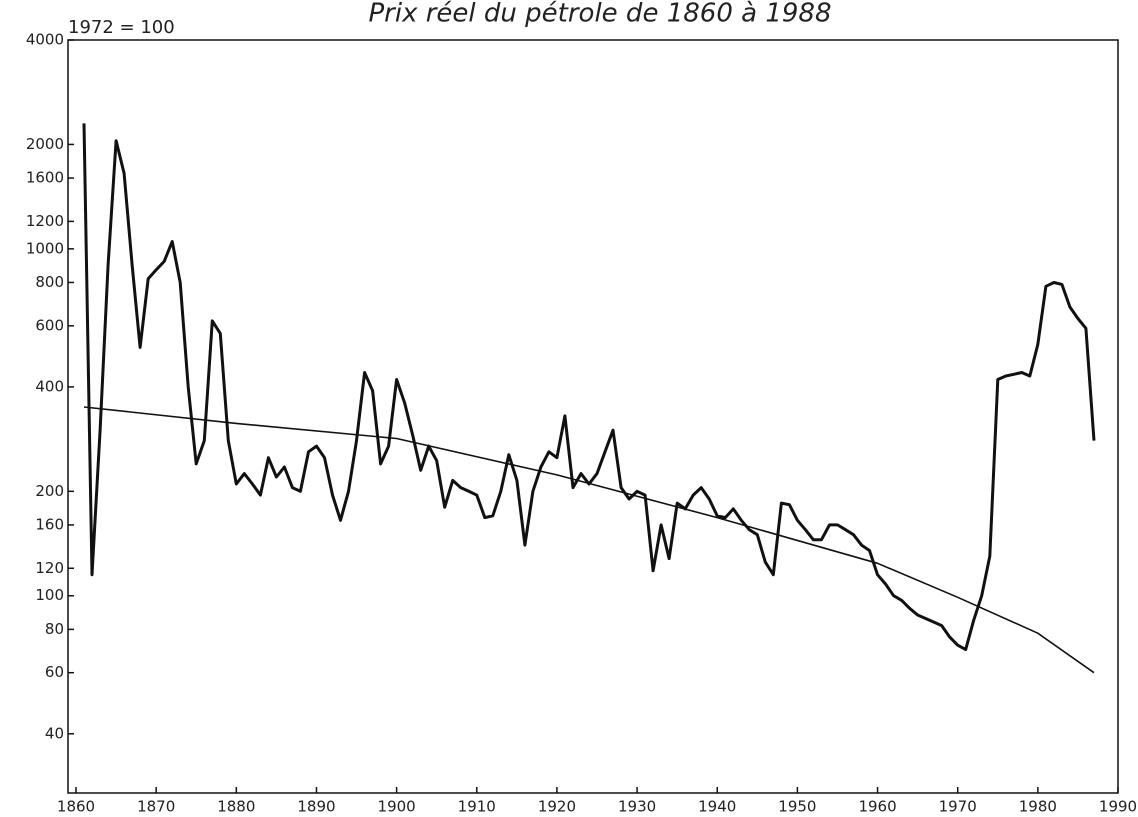  Describe the element at coordinates (45, 178) in the screenshot. I see `y-tick-label: 1600` at that location.